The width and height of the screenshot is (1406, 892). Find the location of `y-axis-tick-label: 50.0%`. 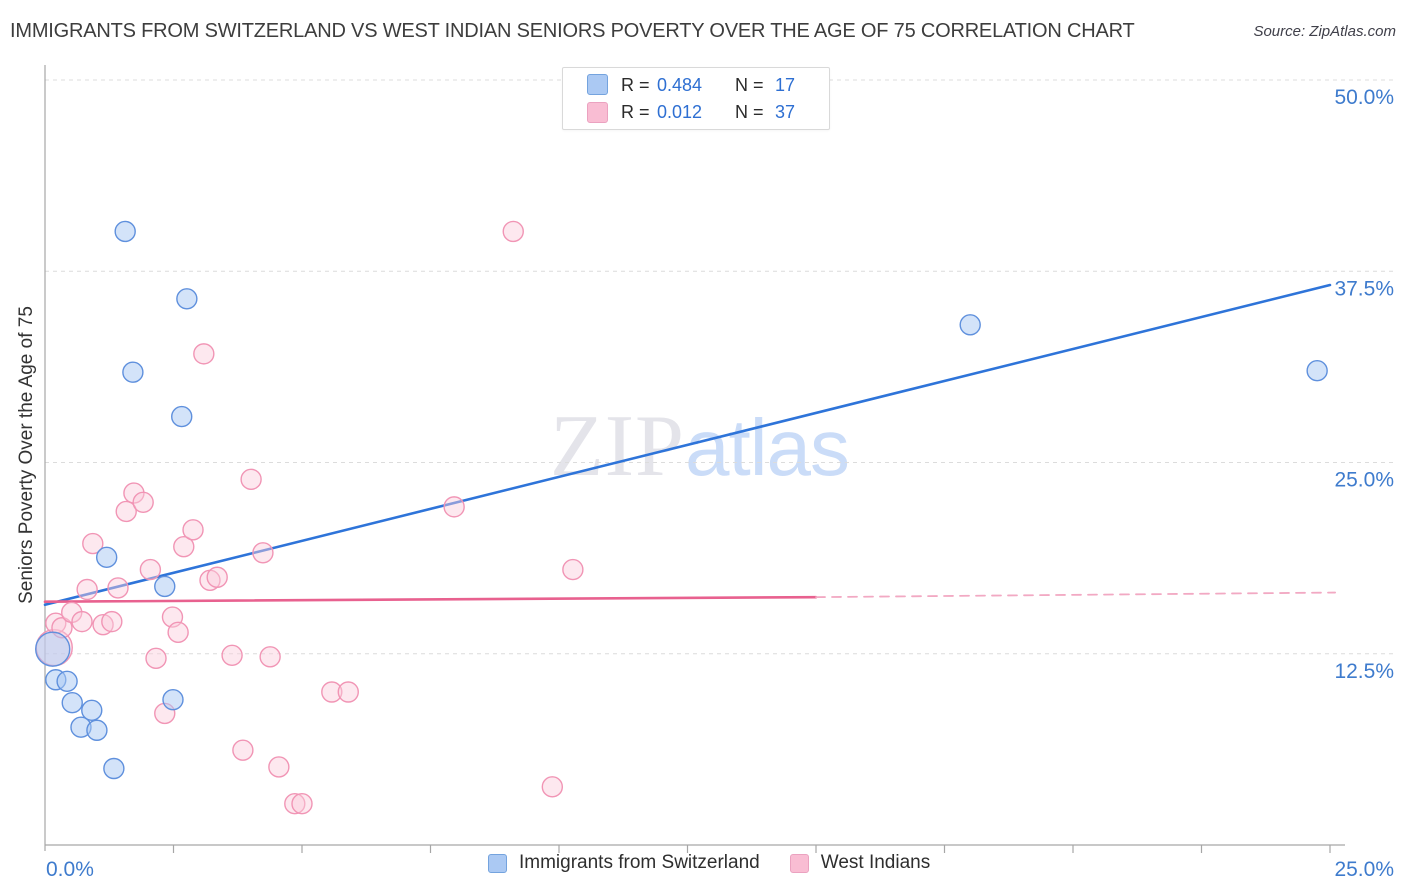

y-axis-tick-label: 50.0% is located at coordinates (1364, 97).